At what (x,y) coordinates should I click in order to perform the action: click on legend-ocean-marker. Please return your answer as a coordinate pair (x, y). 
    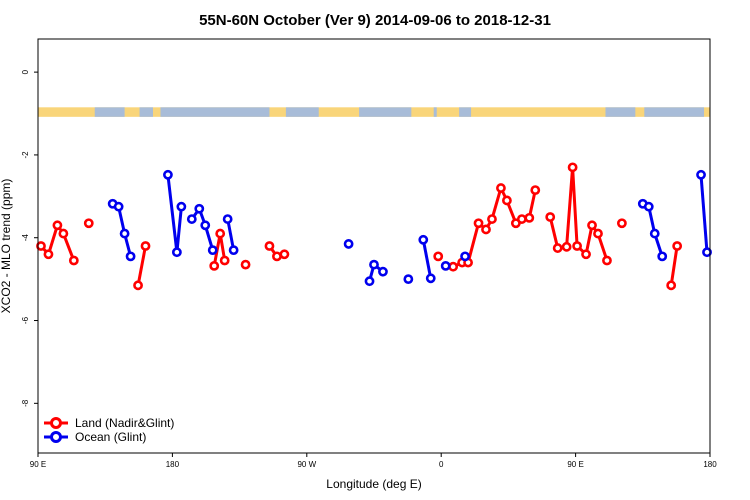
    Looking at the image, I should click on (56, 437).